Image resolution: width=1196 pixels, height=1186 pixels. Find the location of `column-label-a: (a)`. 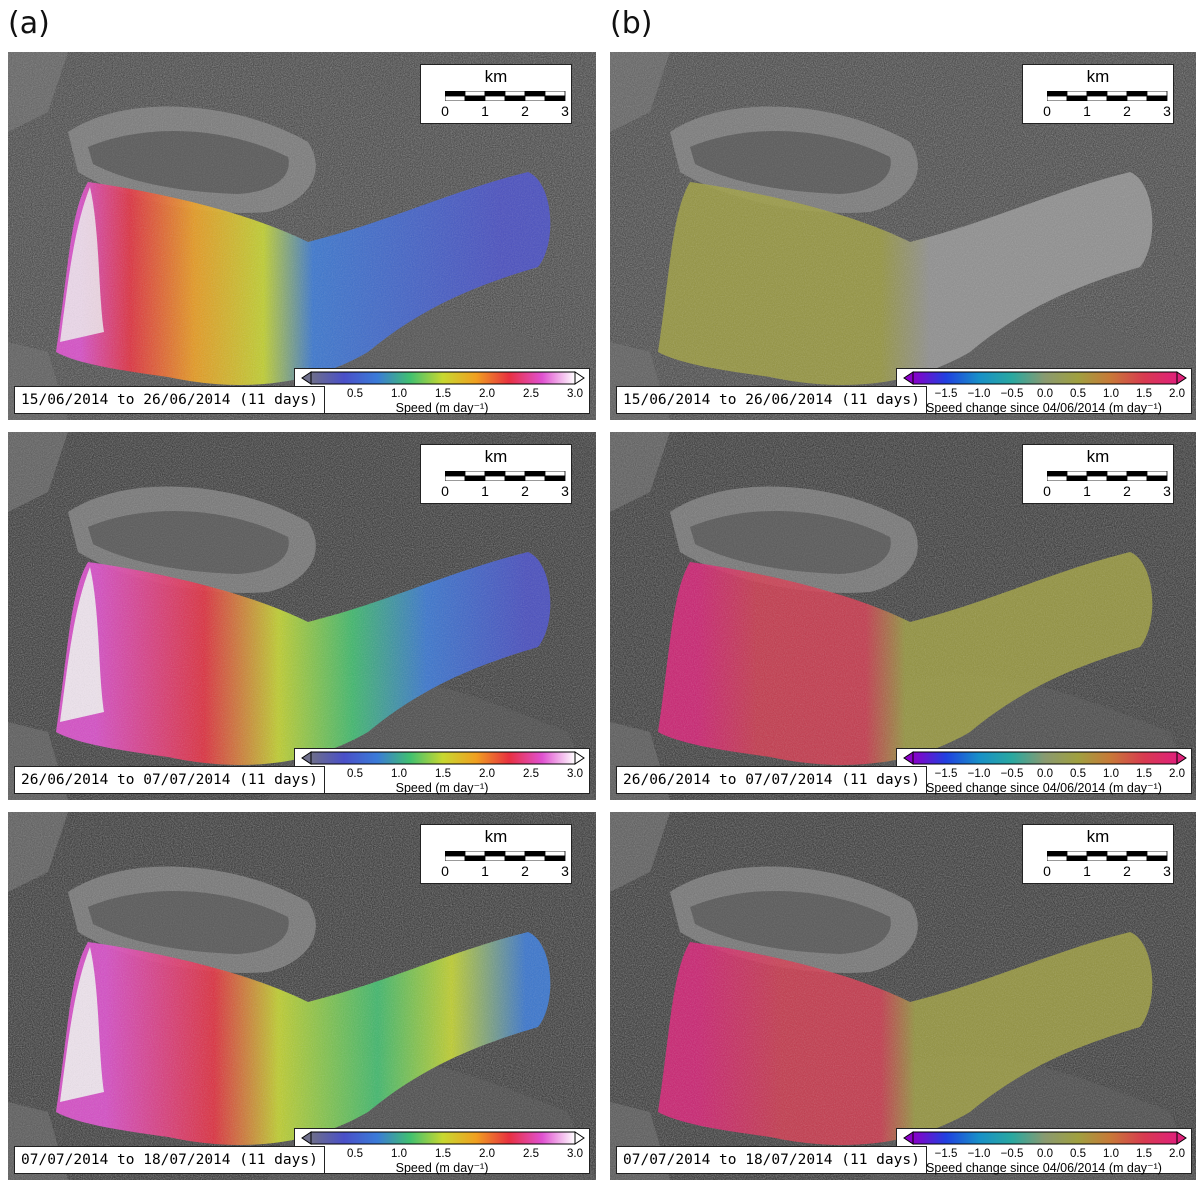

column-label-a: (a) is located at coordinates (29, 23).